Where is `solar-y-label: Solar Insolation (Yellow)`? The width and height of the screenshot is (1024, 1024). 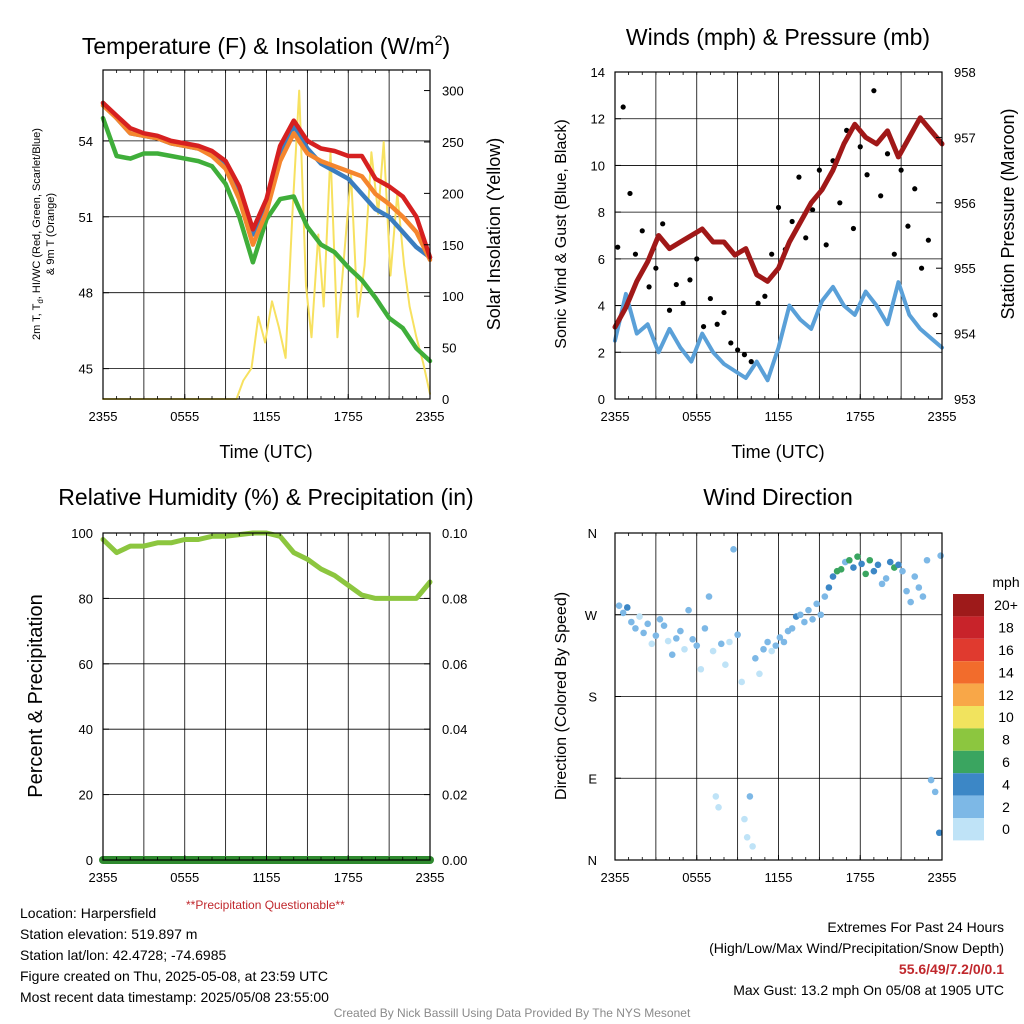
solar-y-label: Solar Insolation (Yellow) is located at coordinates (494, 234).